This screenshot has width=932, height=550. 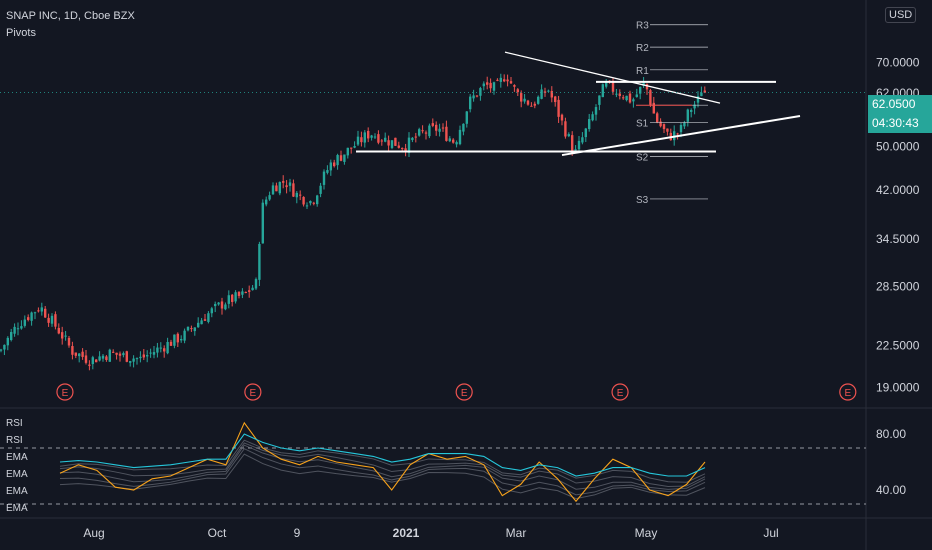 I want to click on y-tick-label: 50.0000, so click(x=898, y=146).